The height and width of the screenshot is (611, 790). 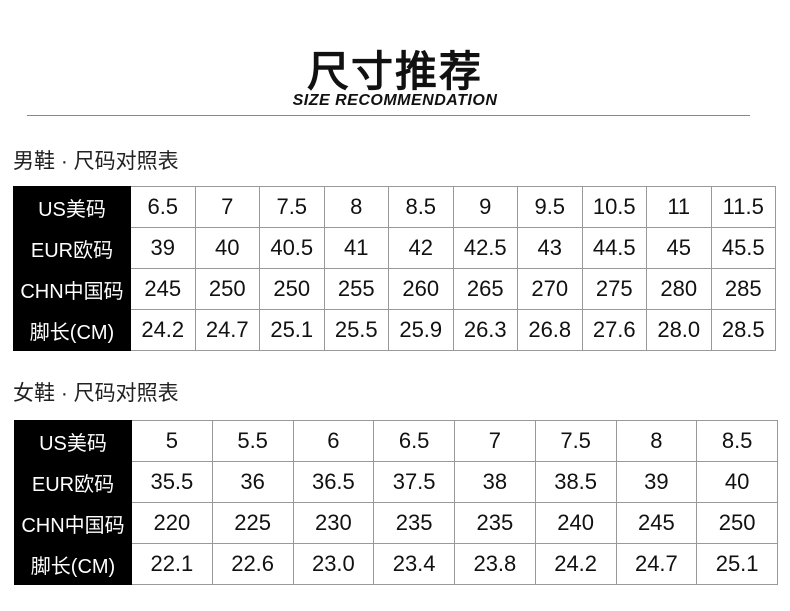 What do you see at coordinates (550, 207) in the screenshot?
I see `table-cell: 9.5` at bounding box center [550, 207].